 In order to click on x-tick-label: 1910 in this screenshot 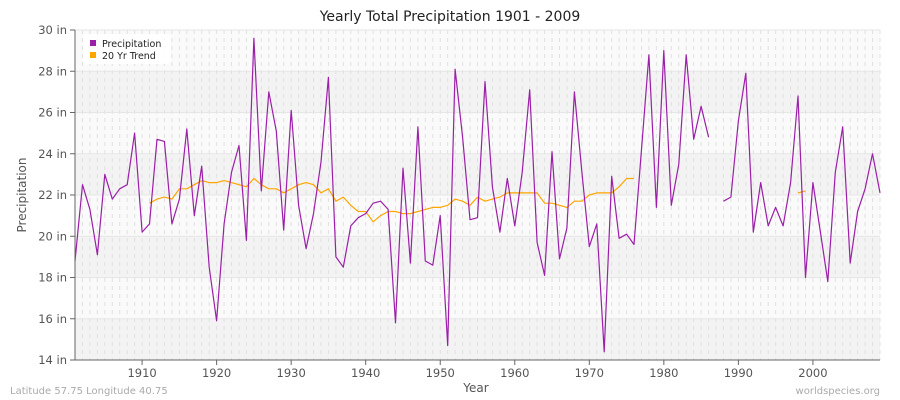, I will do `click(141, 373)`.